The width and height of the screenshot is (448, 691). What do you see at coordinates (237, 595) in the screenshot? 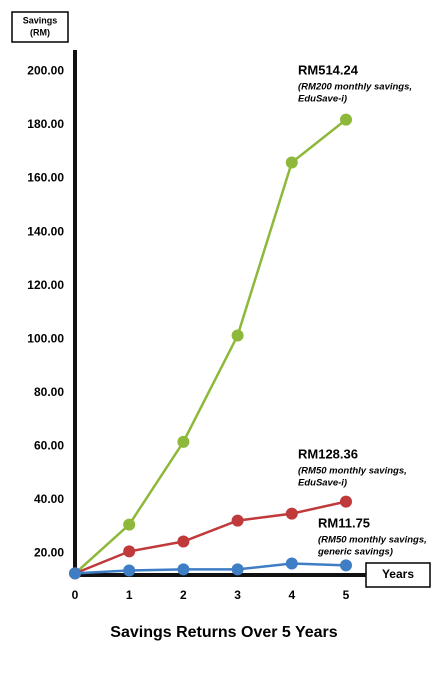
I see `x-tick-label: 3` at bounding box center [237, 595].